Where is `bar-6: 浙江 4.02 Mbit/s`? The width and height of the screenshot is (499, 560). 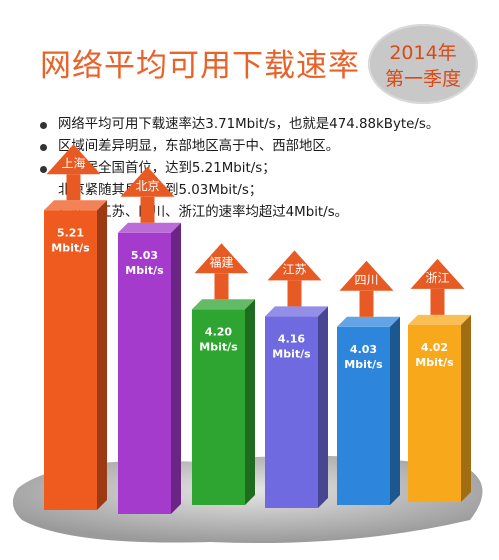
bar-6: 浙江 4.02 Mbit/s is located at coordinates (439, 380).